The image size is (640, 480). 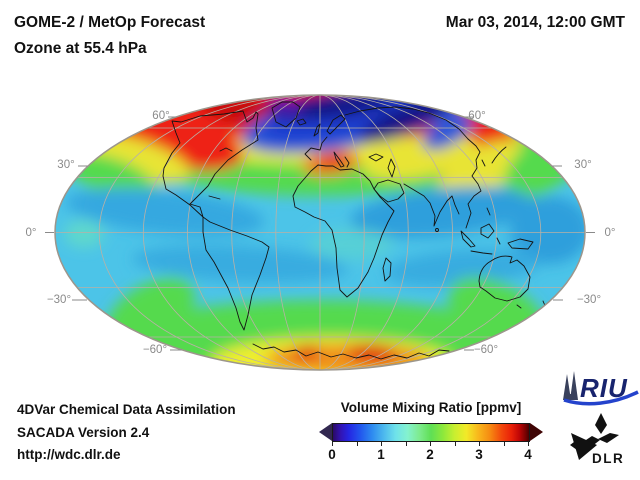 I want to click on lat-label-right-m30: −30°, so click(x=589, y=300).